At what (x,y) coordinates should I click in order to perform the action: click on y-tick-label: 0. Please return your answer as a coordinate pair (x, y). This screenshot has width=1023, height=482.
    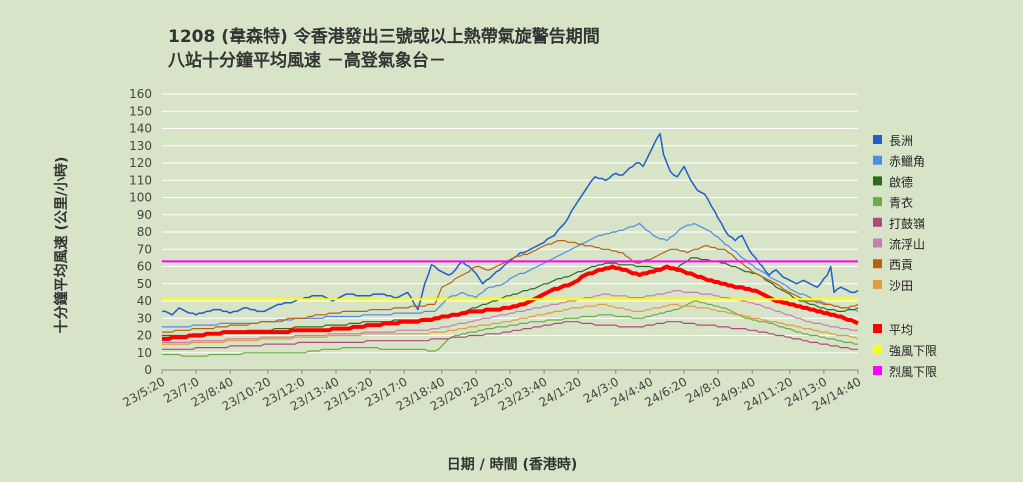
    Looking at the image, I should click on (148, 370).